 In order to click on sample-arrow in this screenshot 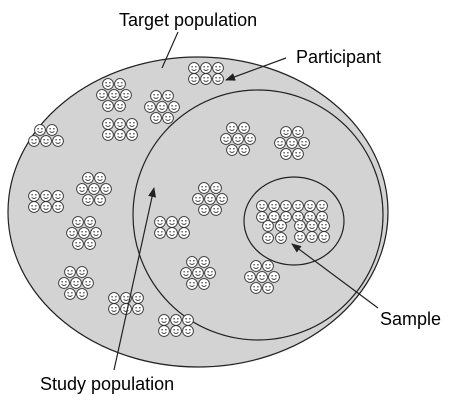, I will do `click(335, 276)`.